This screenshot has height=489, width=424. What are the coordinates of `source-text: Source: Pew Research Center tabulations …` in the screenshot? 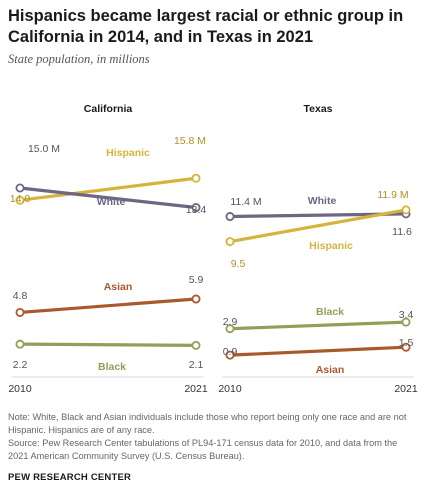 It's located at (203, 449).